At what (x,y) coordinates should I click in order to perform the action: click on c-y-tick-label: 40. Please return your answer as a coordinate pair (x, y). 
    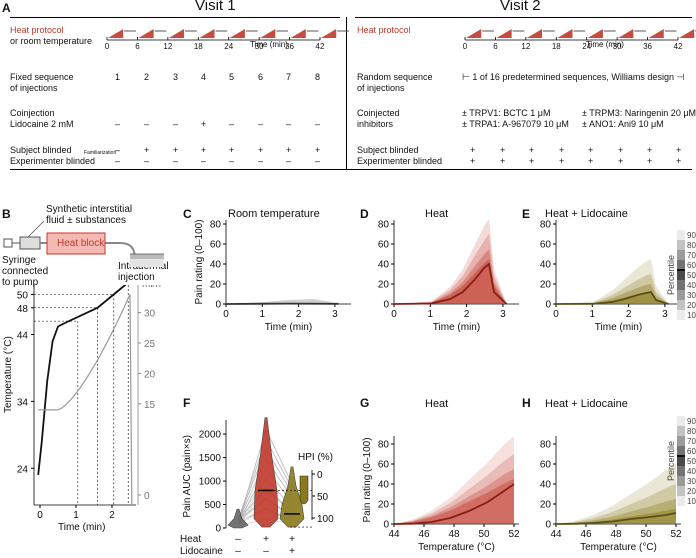
    Looking at the image, I should click on (216, 265).